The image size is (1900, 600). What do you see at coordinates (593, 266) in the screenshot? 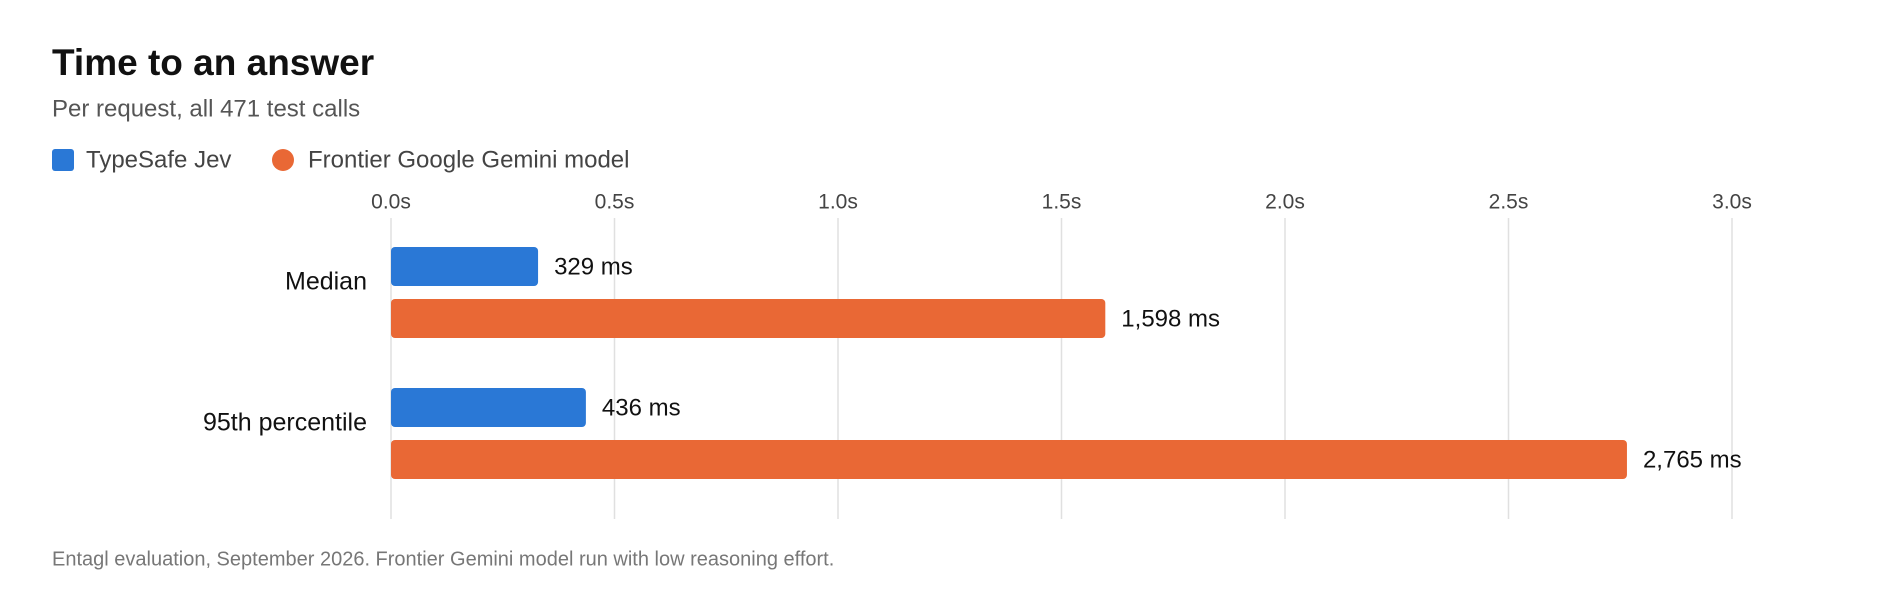
I see `data-label: 329 ms` at bounding box center [593, 266].